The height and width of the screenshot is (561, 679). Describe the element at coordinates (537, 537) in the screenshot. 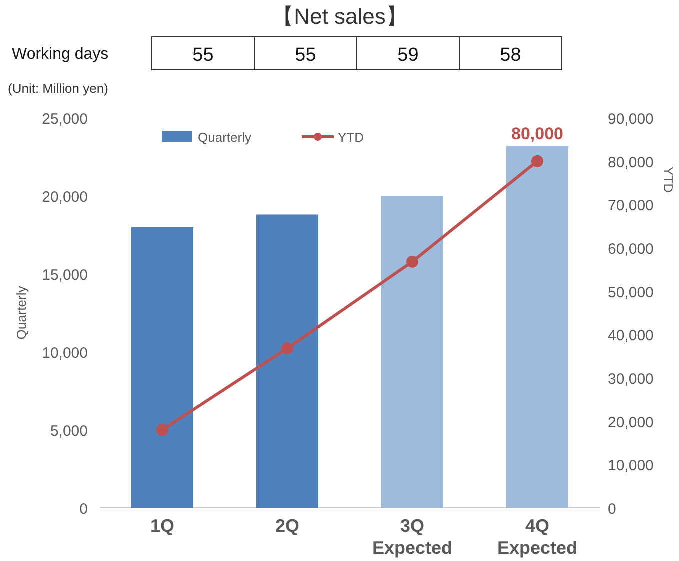

I see `x-tick-label: 4Q Expected` at that location.